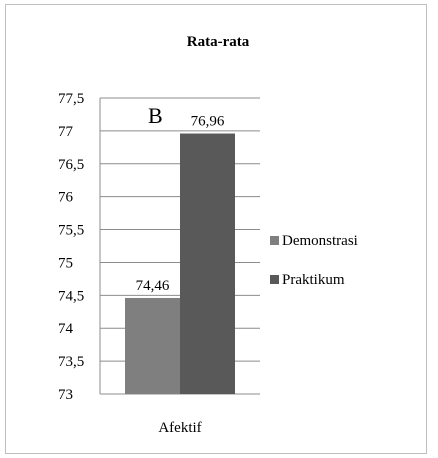 The width and height of the screenshot is (438, 458). Describe the element at coordinates (153, 286) in the screenshot. I see `data-label: 74,46` at that location.